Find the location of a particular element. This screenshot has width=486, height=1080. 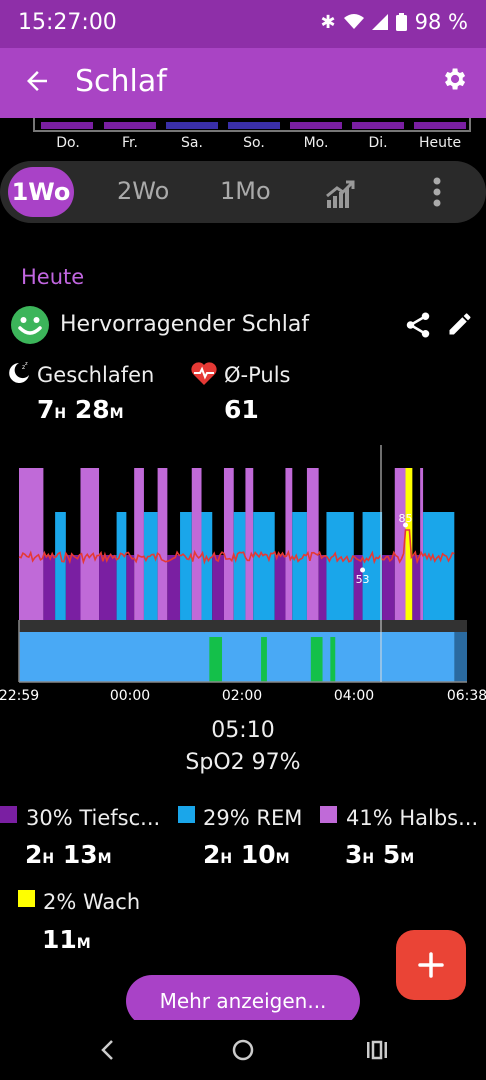

arrow-back-icon is located at coordinates (37, 81).